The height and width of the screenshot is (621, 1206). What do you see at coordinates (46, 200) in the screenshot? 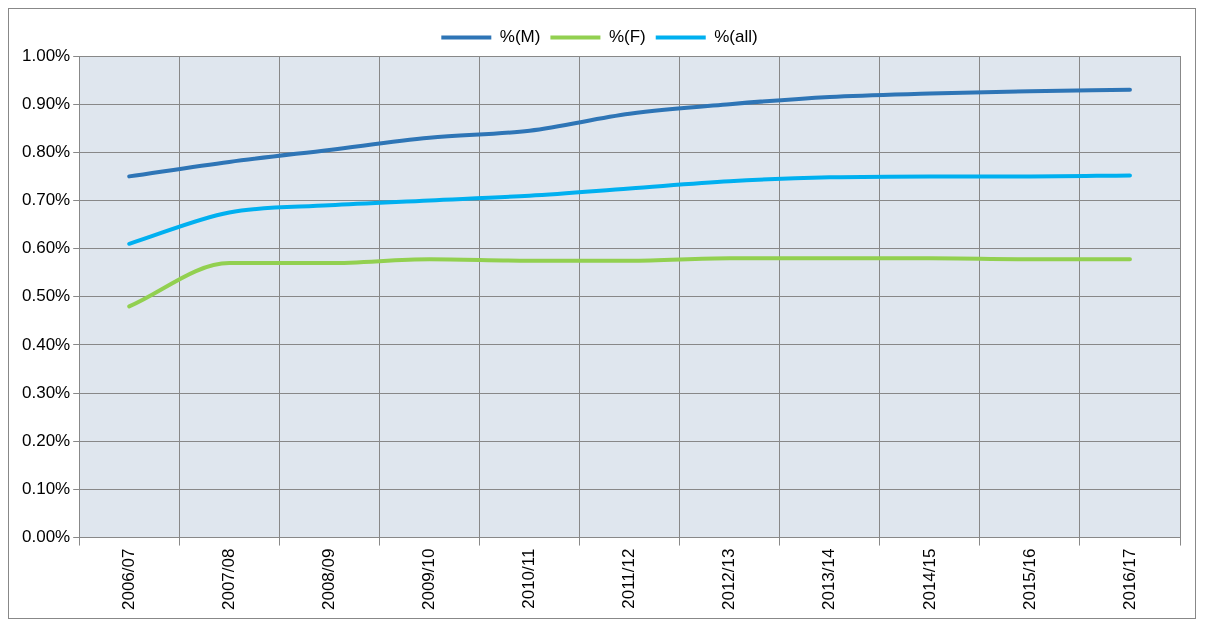
I see `y-tick-label: 0.70%` at bounding box center [46, 200].